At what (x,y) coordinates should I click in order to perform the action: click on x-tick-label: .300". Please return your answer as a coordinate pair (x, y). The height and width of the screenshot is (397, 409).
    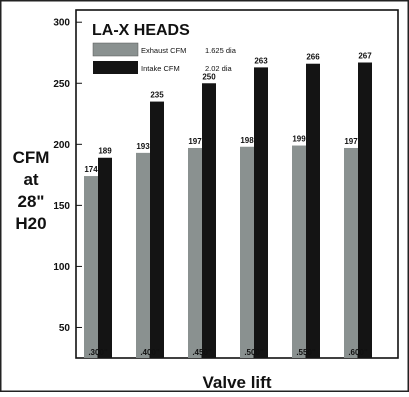
    Looking at the image, I should click on (98, 352).